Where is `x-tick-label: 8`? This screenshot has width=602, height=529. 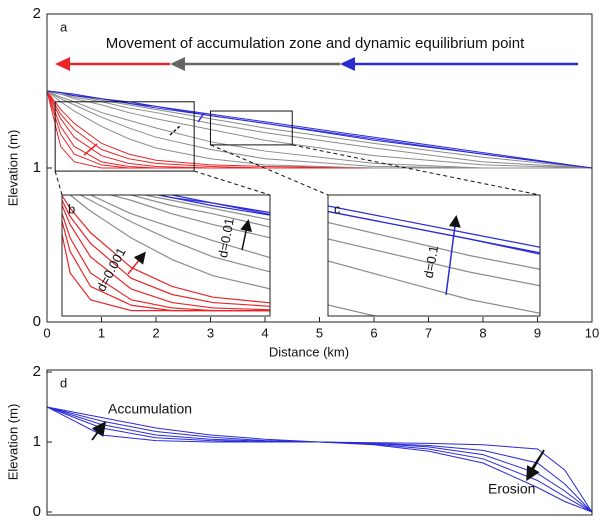
x-tick-label: 8 is located at coordinates (482, 332).